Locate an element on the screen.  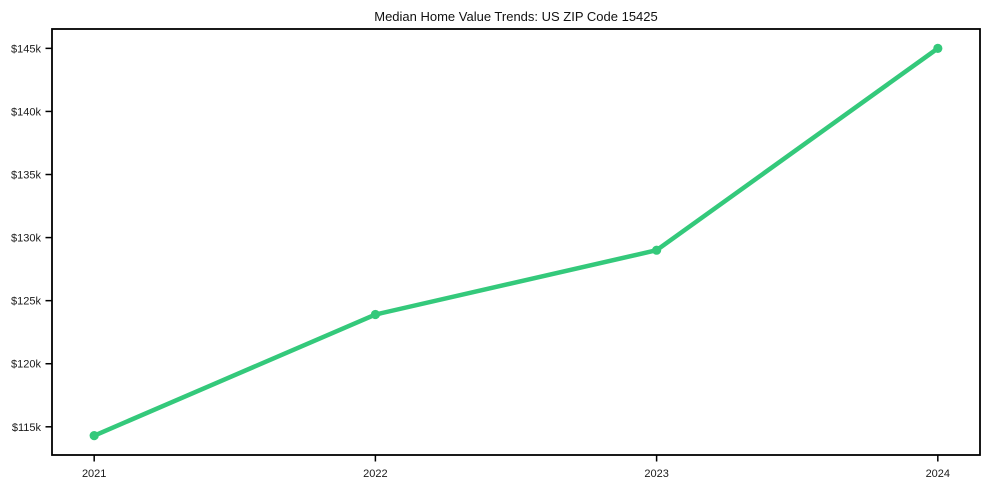
y-tick-label: $130k is located at coordinates (26, 239).